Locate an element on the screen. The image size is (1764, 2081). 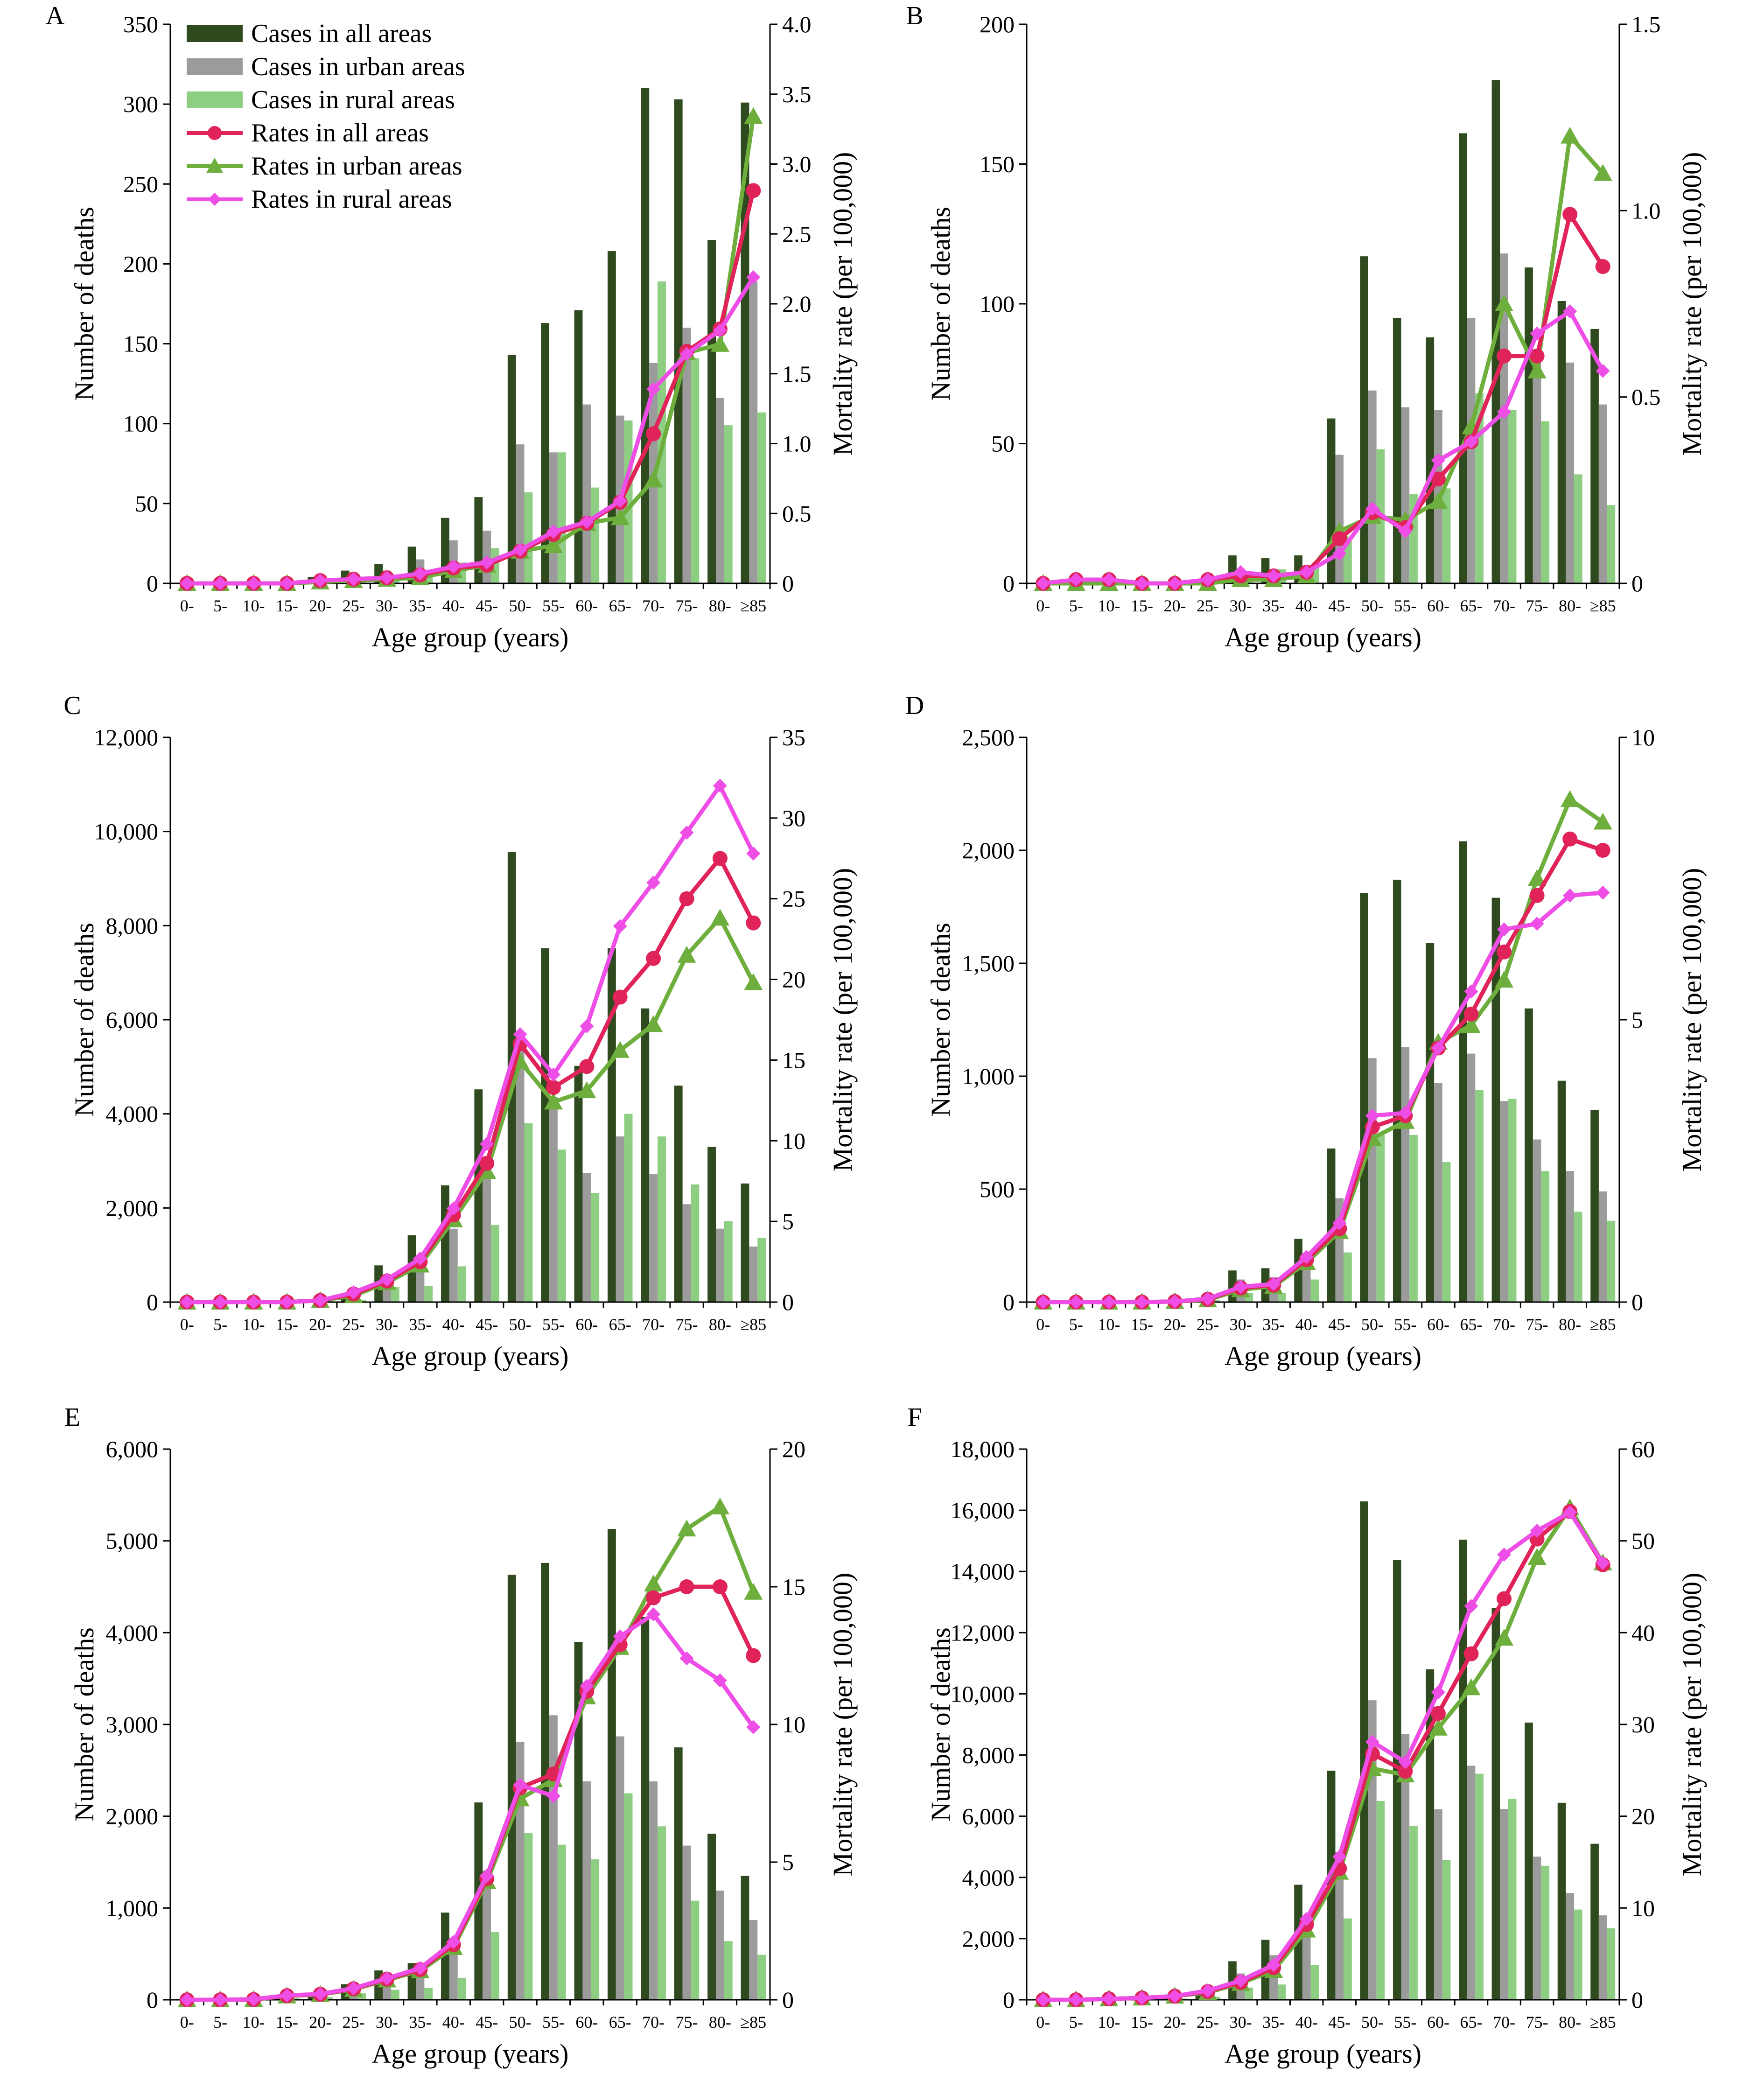
panel-label: B is located at coordinates (914, 15).